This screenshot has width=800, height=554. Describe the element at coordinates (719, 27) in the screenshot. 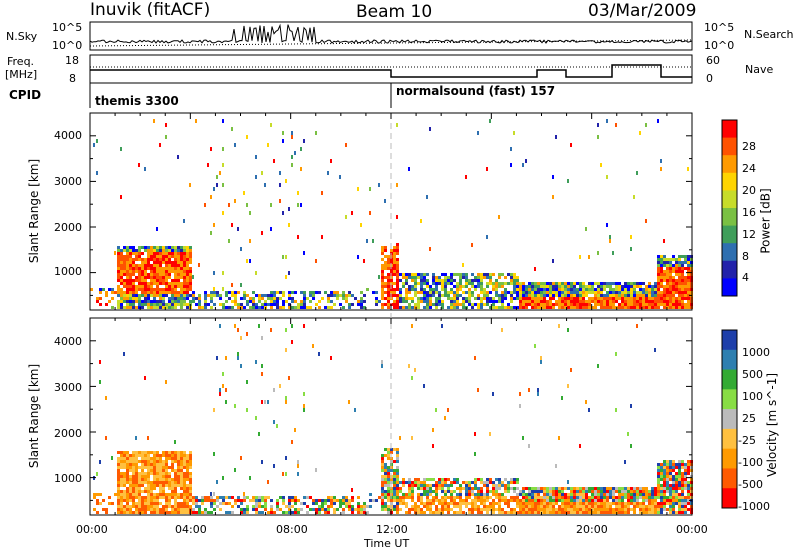

I see `nsearch-tick-high: 10^5` at that location.